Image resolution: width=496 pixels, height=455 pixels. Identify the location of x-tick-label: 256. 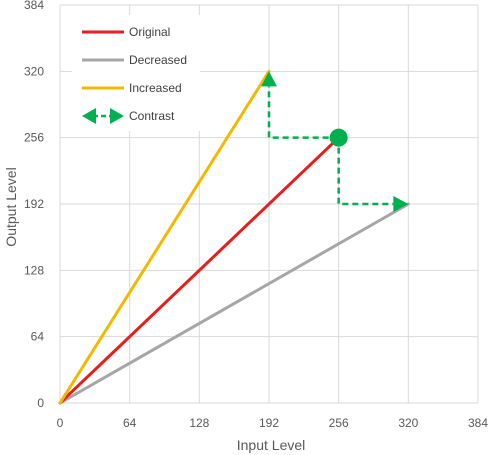
(339, 423).